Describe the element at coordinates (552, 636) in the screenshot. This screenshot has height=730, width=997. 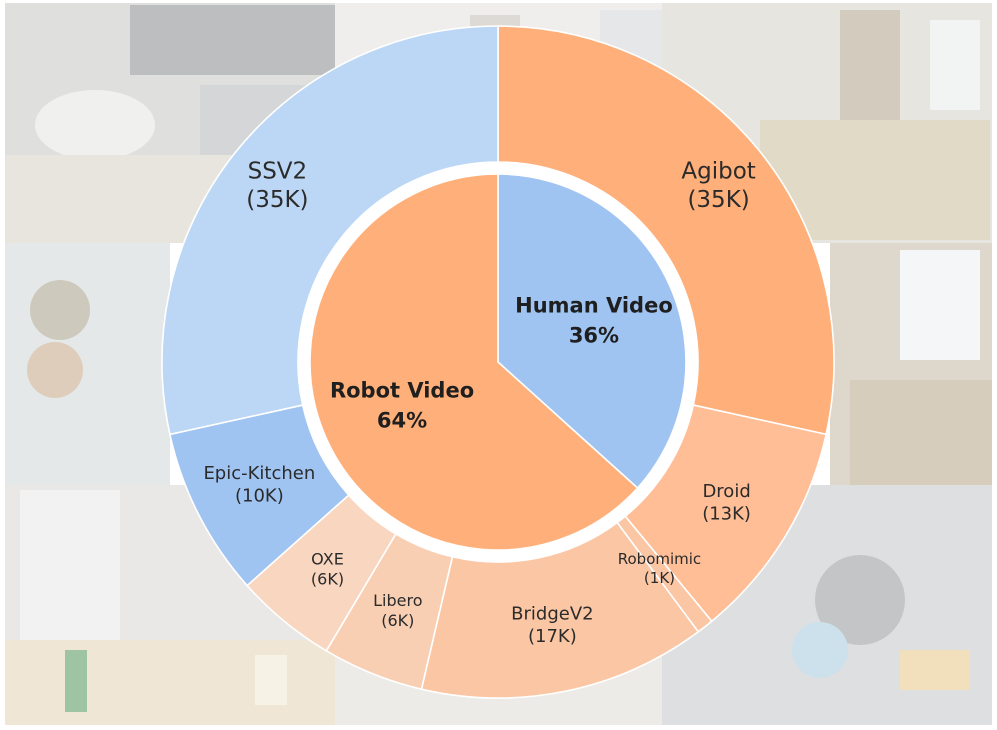
I see `outer-label-count-bridgev2: (17K)` at that location.